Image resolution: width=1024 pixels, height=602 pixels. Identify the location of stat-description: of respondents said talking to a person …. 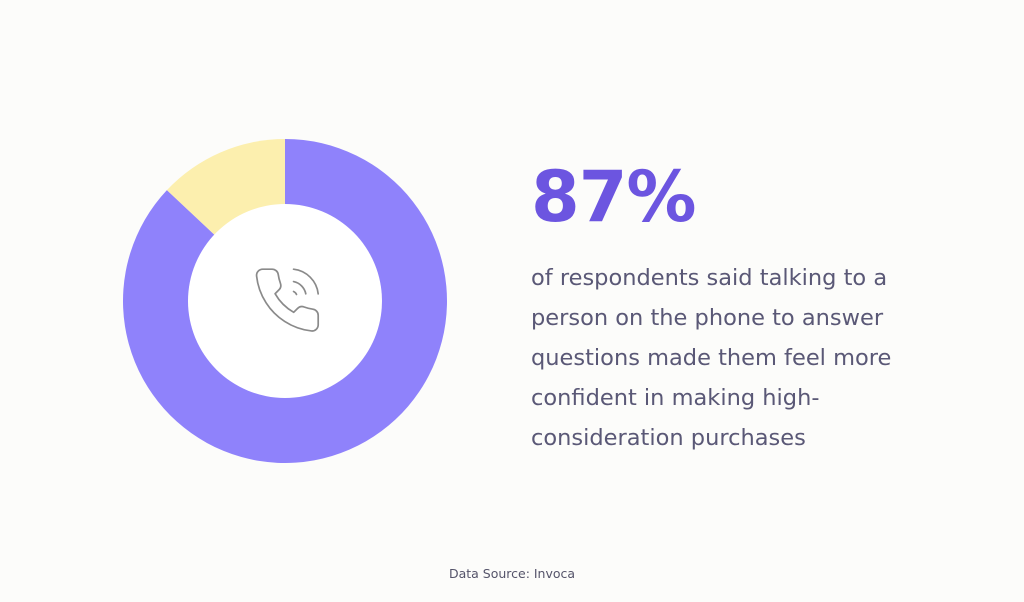
(711, 358).